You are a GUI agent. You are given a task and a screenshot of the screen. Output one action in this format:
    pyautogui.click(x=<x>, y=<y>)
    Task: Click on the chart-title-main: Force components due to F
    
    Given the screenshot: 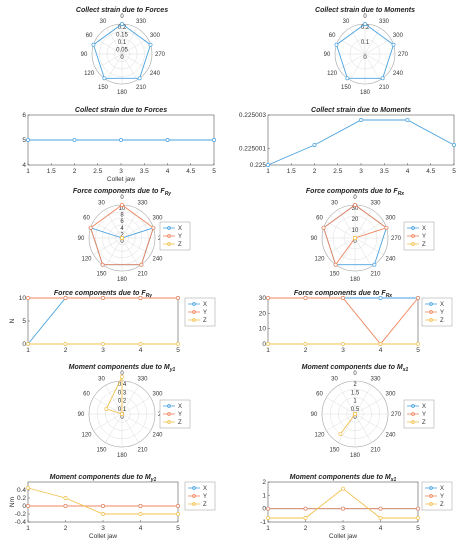 What is the action you would take?
    pyautogui.click(x=100, y=293)
    